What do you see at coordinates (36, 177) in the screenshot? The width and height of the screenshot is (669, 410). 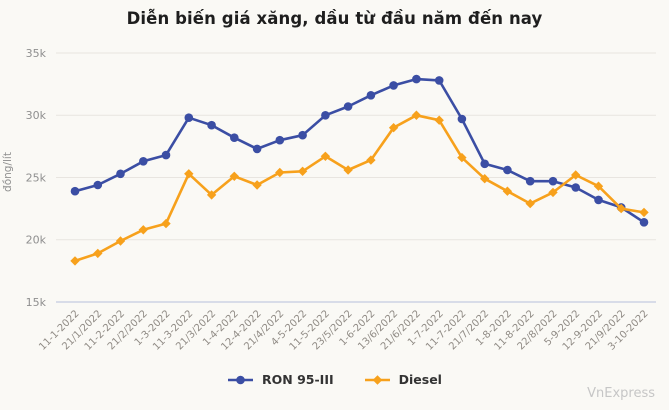 I see `y-tick-label: 25k` at bounding box center [36, 177].